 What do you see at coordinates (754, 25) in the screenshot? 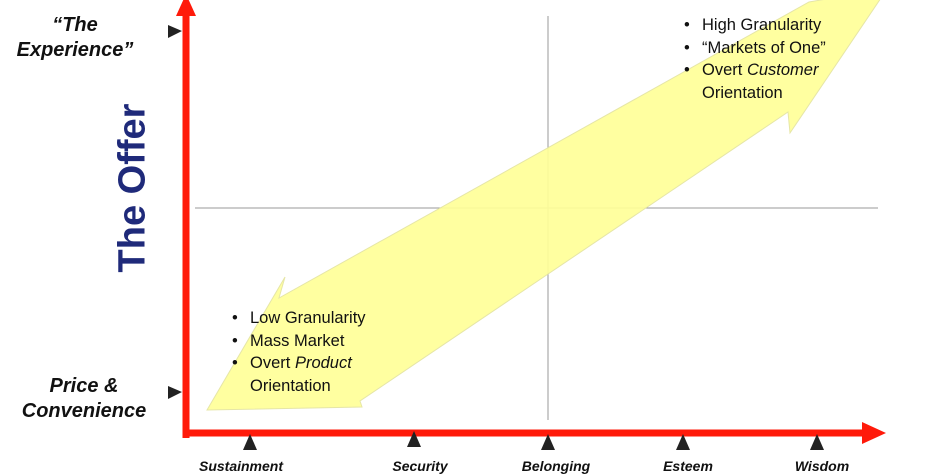
I see `bullet-item: High Granularity` at bounding box center [754, 25].